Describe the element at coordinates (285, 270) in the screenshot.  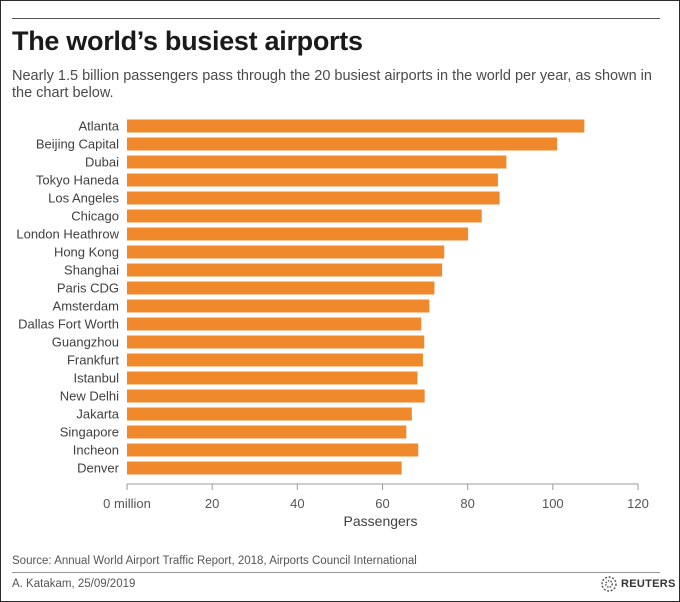
I see `bar-shanghai` at that location.